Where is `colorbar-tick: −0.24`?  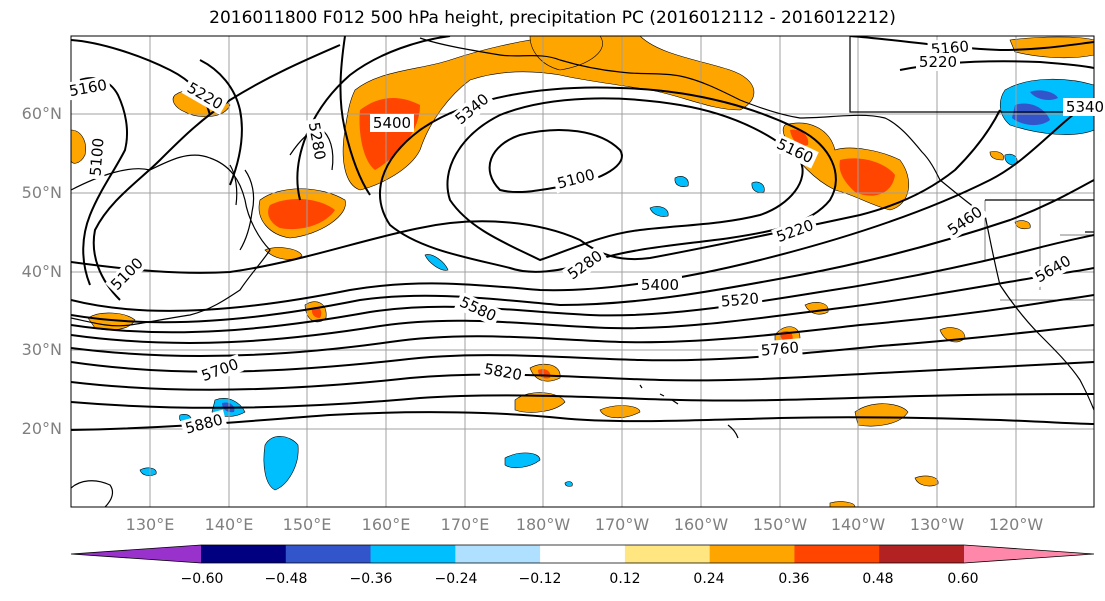
colorbar-tick: −0.24 is located at coordinates (456, 579).